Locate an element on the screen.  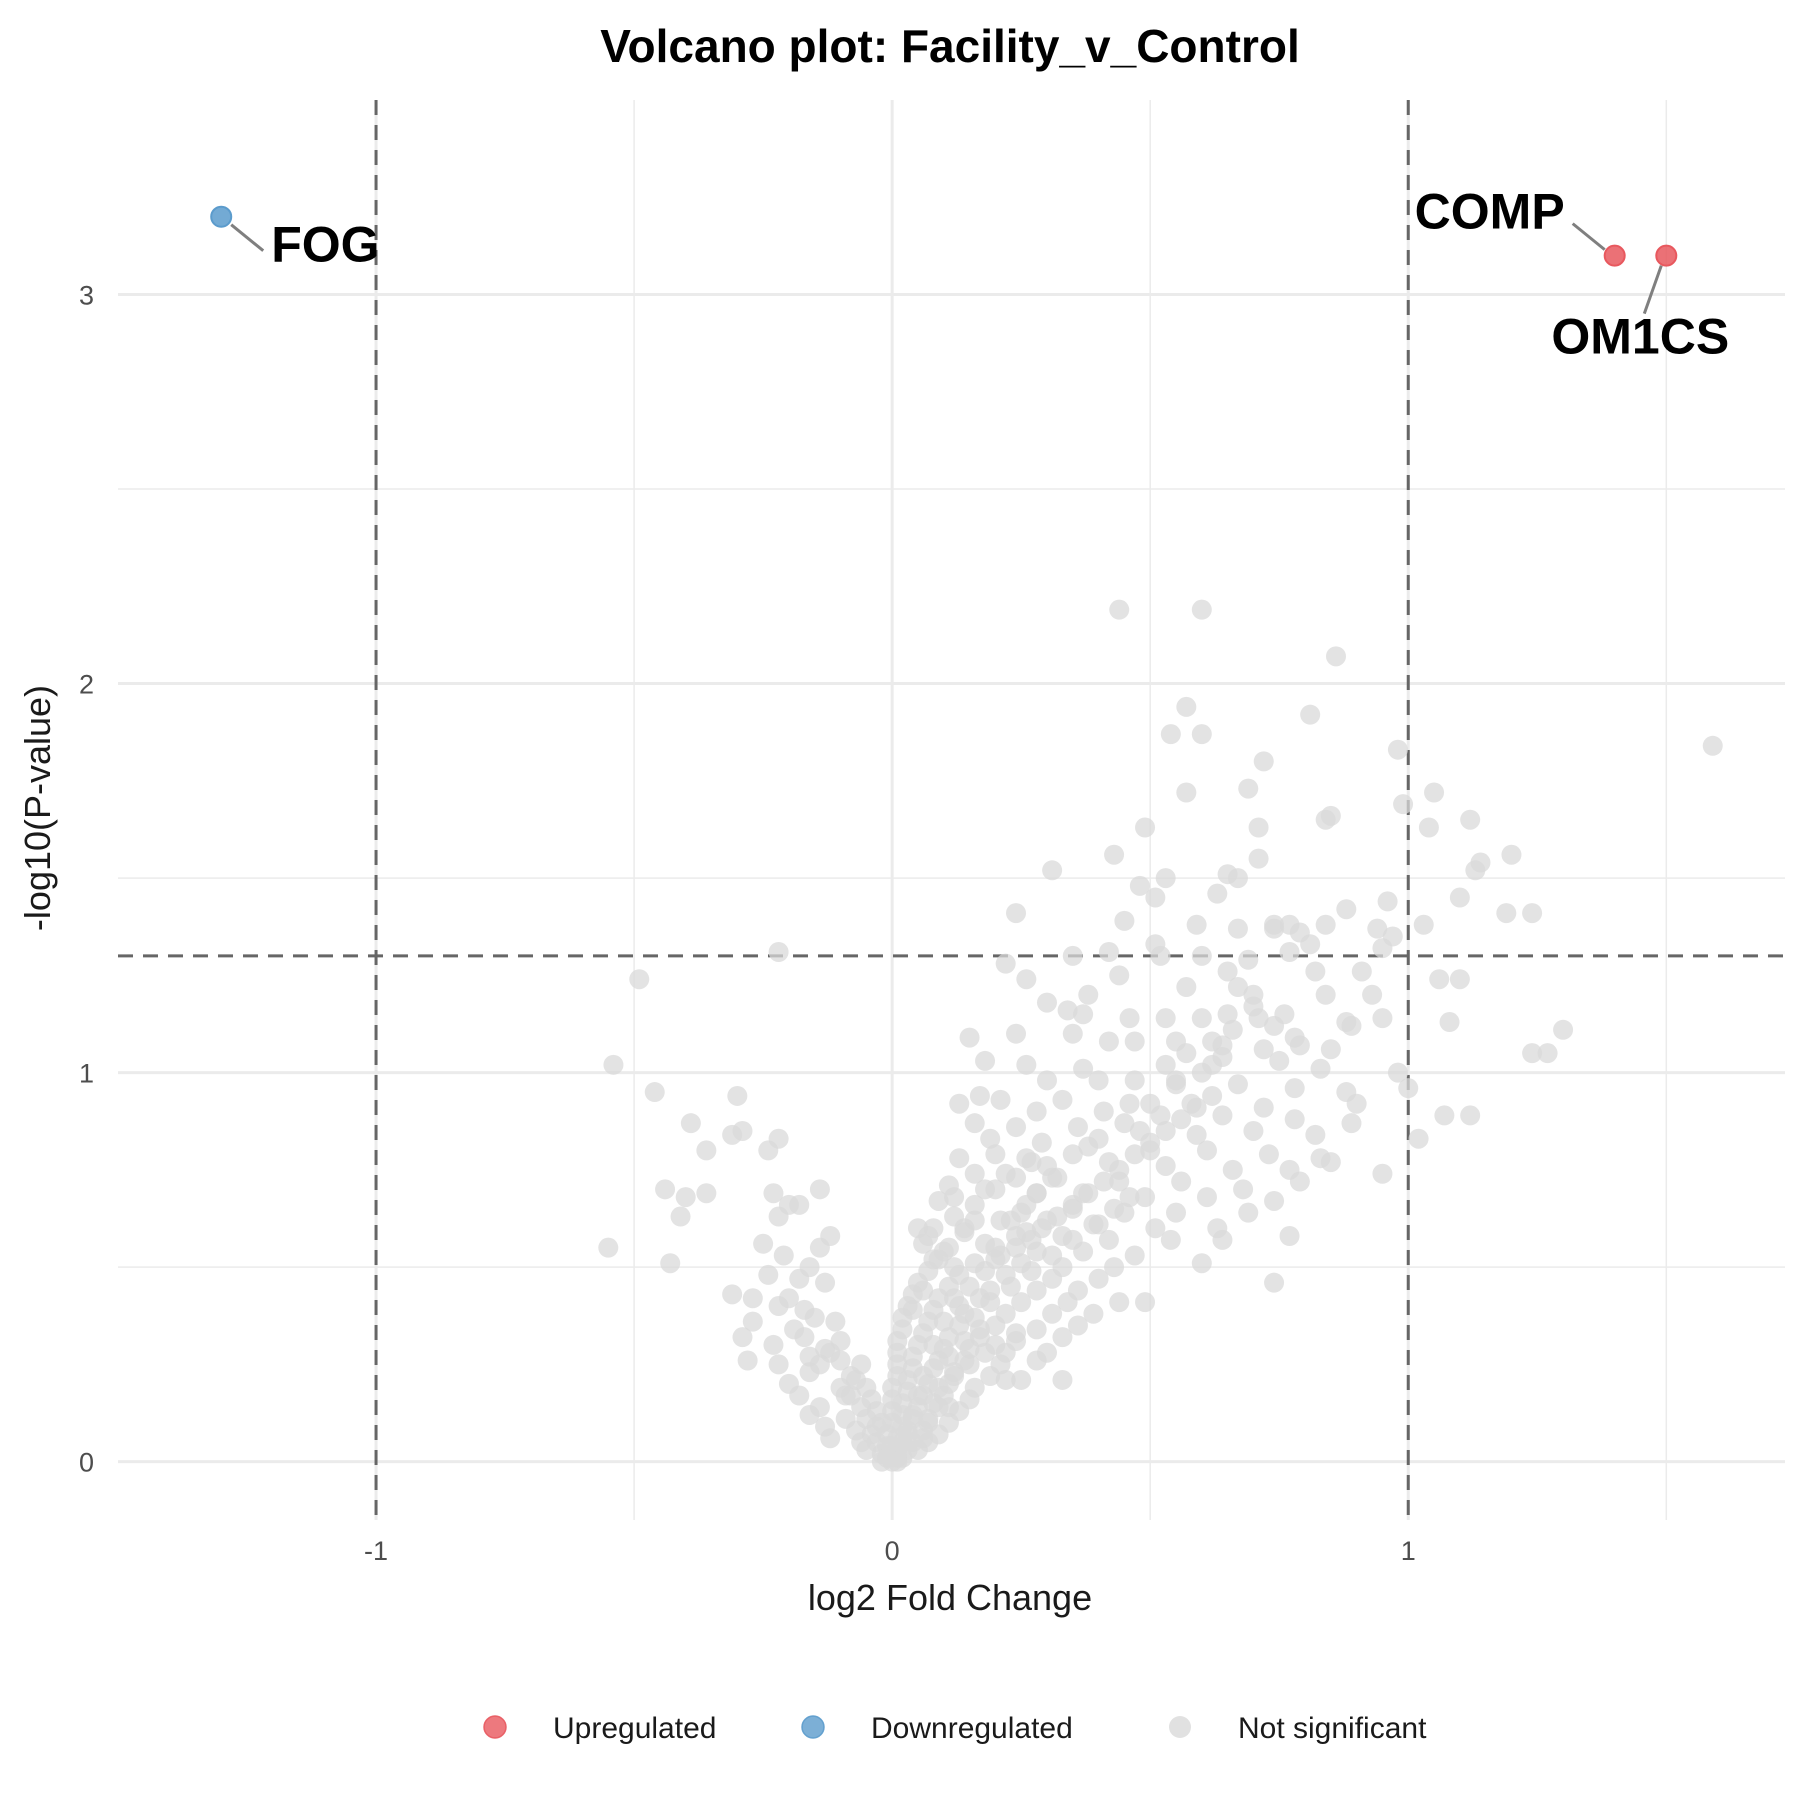
legend-item-not-significant: Not significant is located at coordinates (1298, 1728).